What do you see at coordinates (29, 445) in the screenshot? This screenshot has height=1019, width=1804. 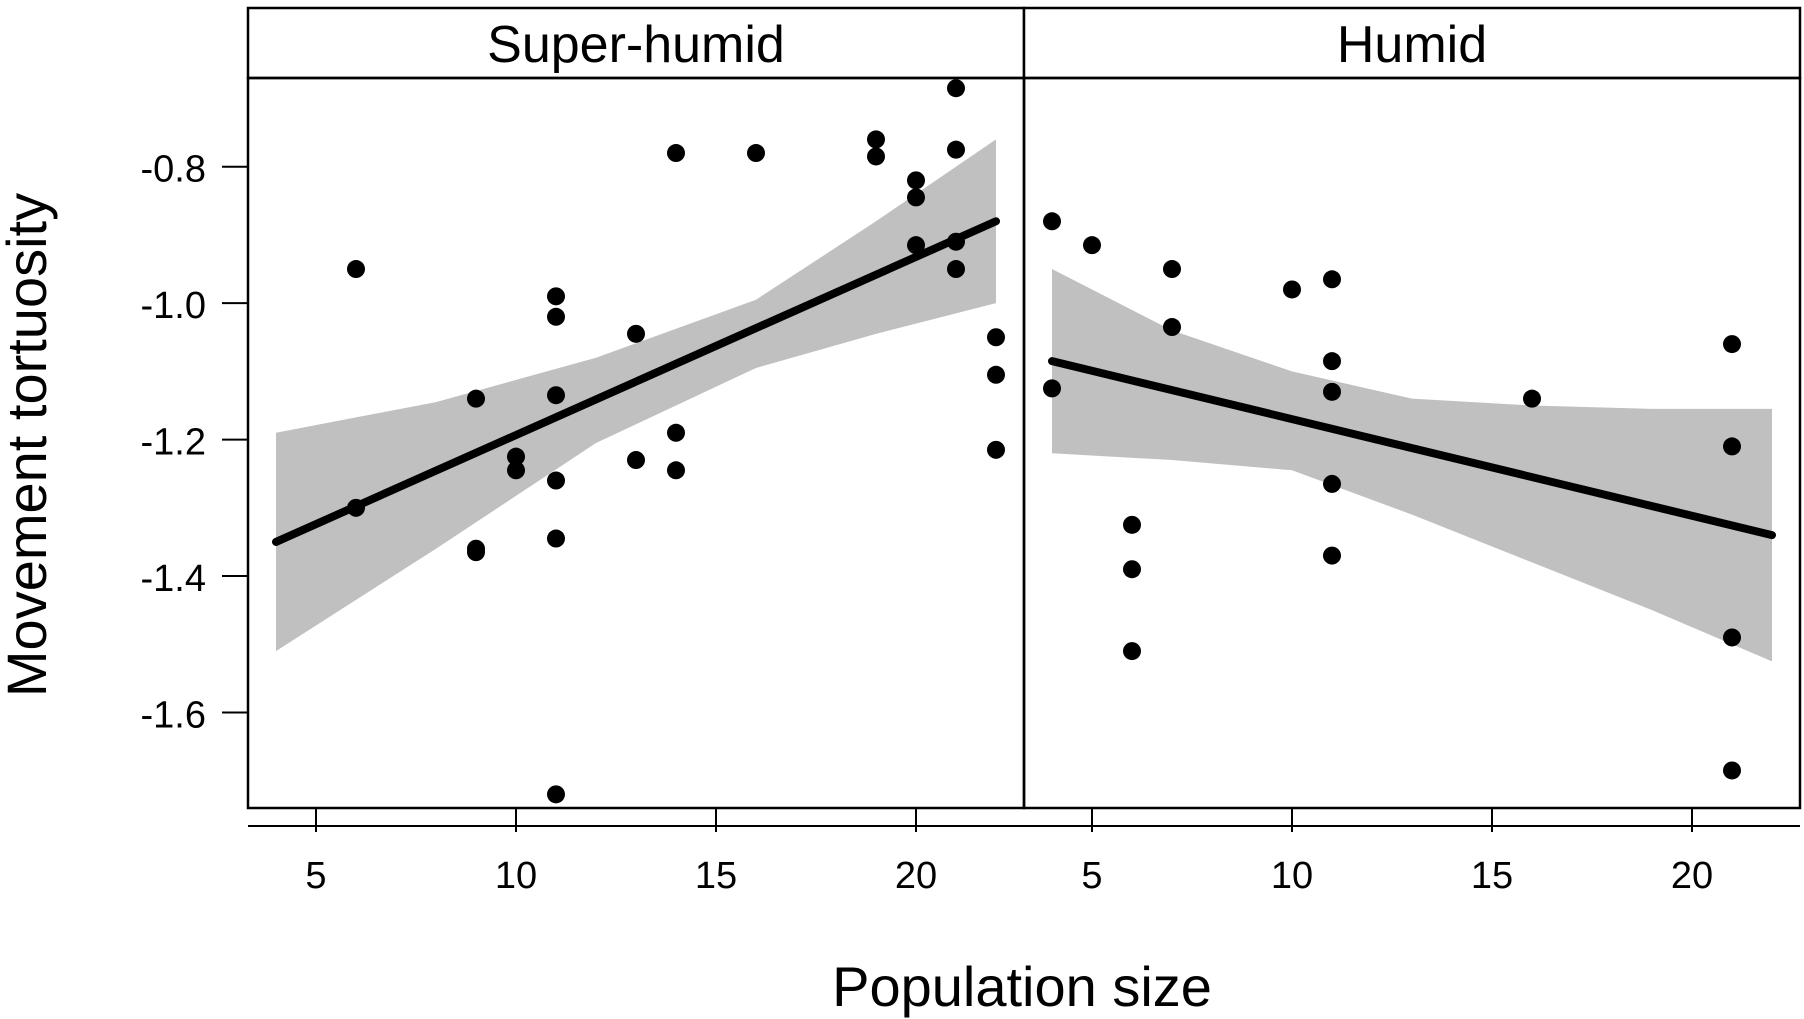 I see `y-axis-label: Movement tortuosity` at bounding box center [29, 445].